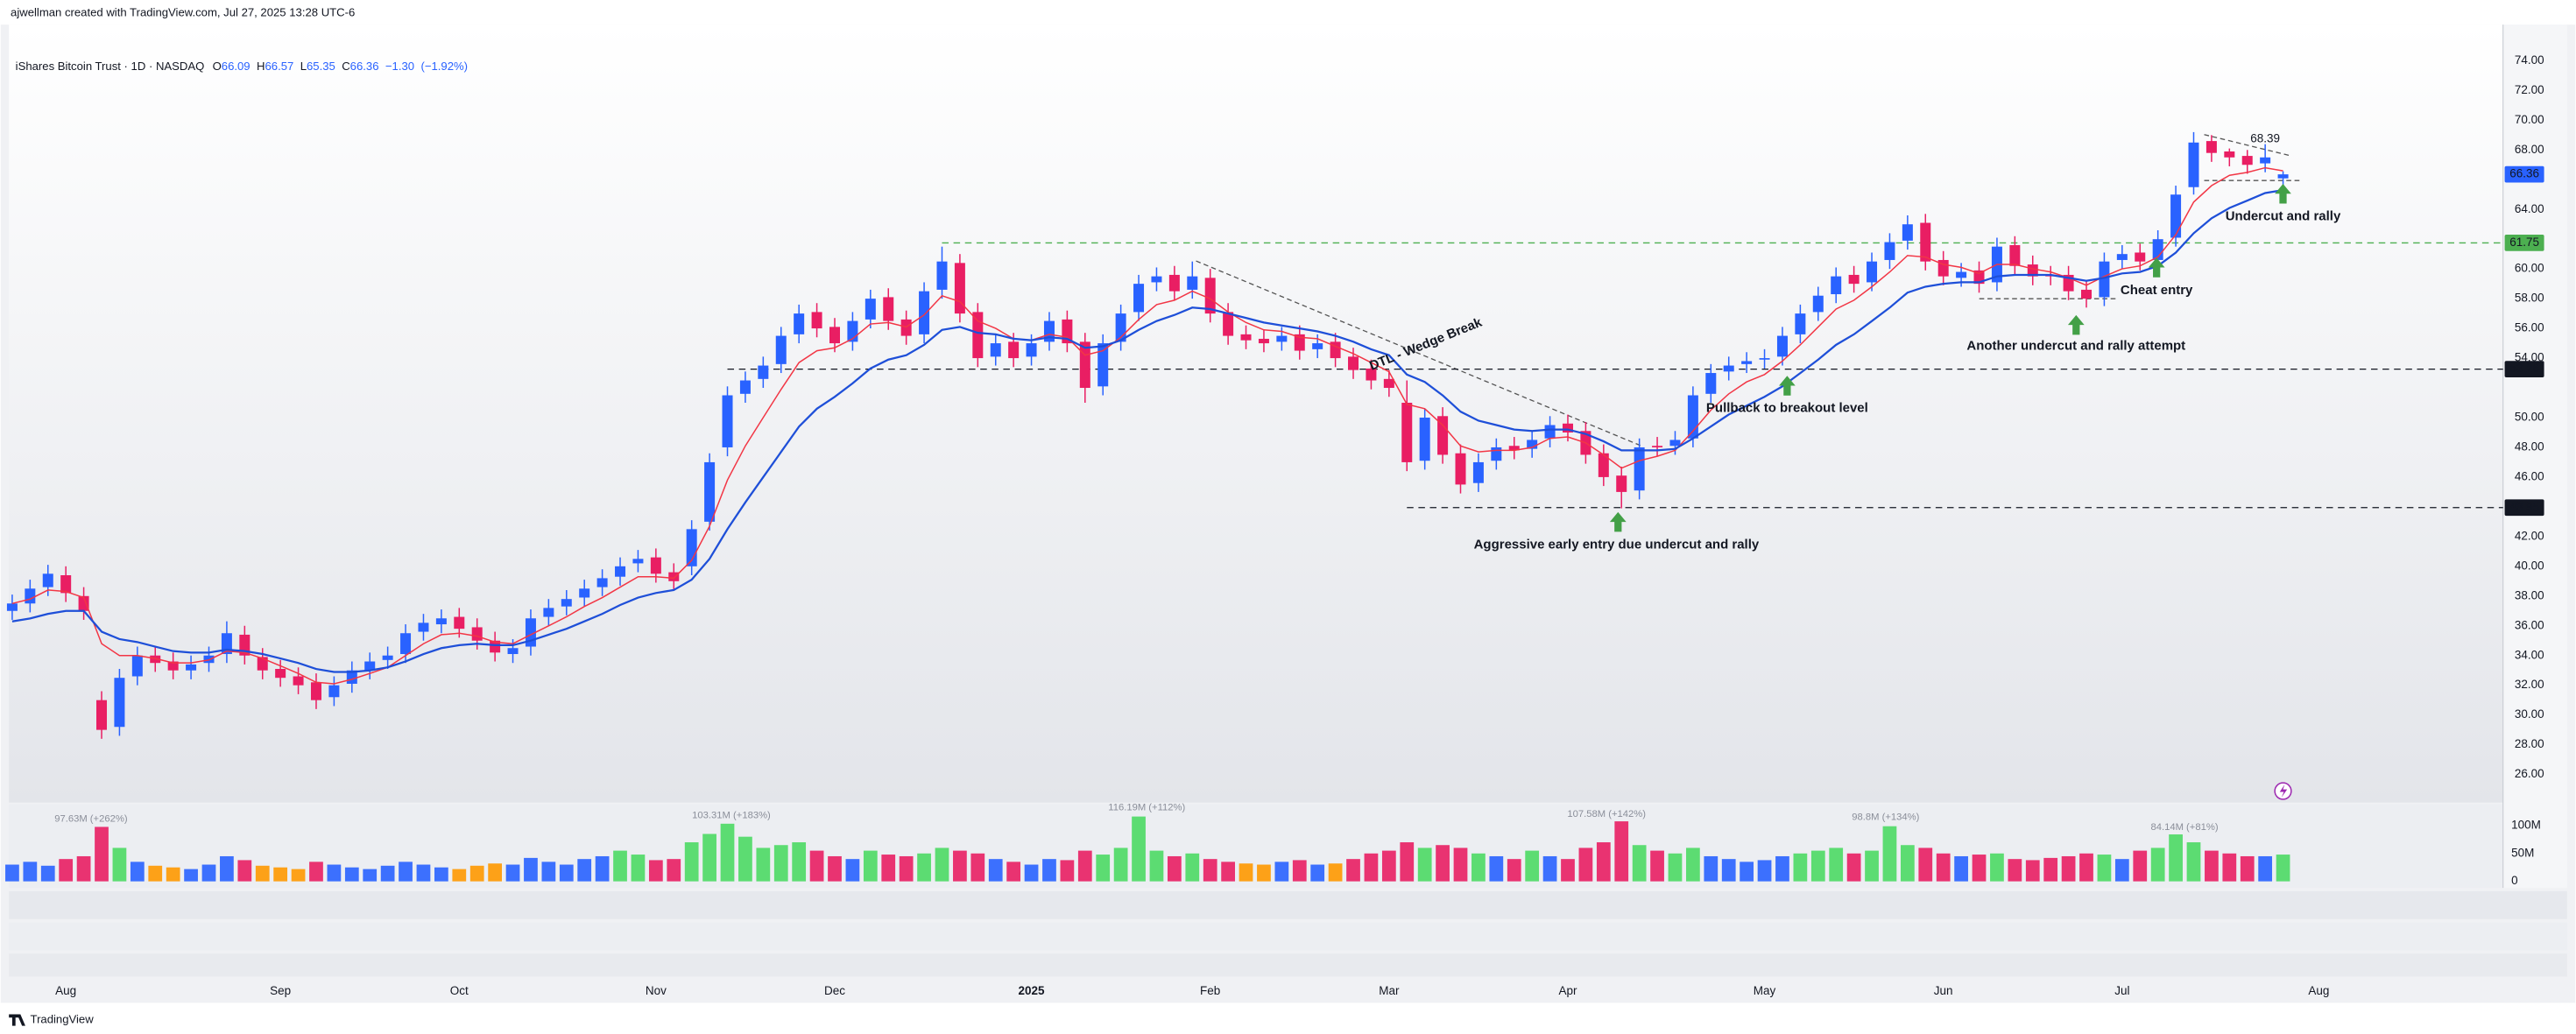  I want to click on empty-pane, so click(1288, 904).